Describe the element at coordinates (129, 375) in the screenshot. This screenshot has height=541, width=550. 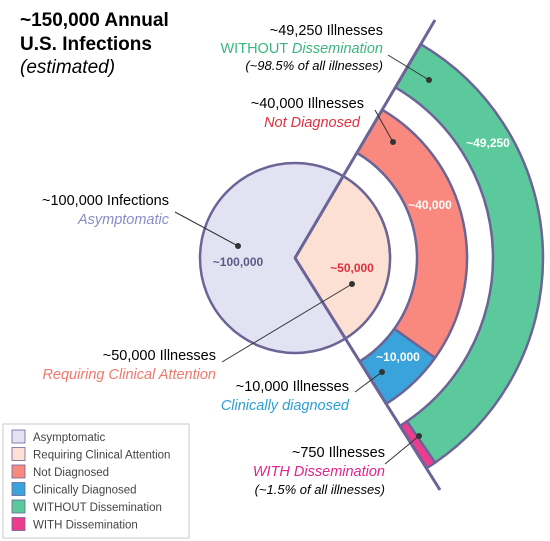
I see `clinical-label-sub: Requiring Clinical Attention` at that location.